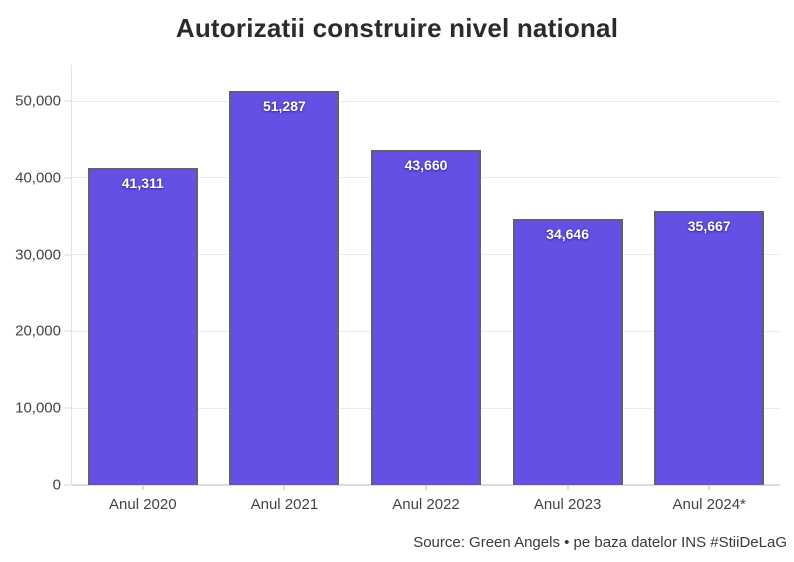  What do you see at coordinates (56, 485) in the screenshot?
I see `y-axis-tick-label: 0` at bounding box center [56, 485].